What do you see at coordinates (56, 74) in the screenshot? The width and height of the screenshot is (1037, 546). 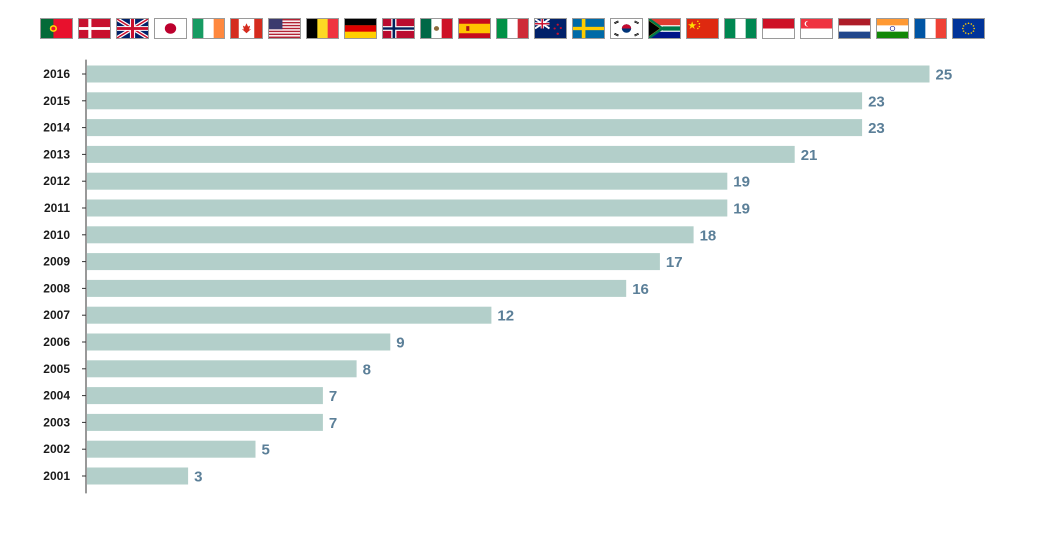 I see `year-label-2016: 2016` at bounding box center [56, 74].